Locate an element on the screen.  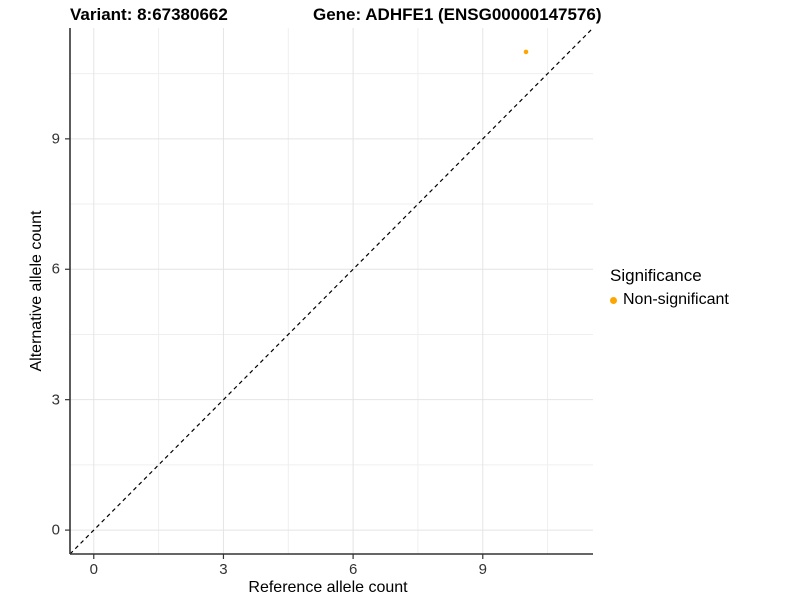
y-tick-label: 0 is located at coordinates (55, 530).